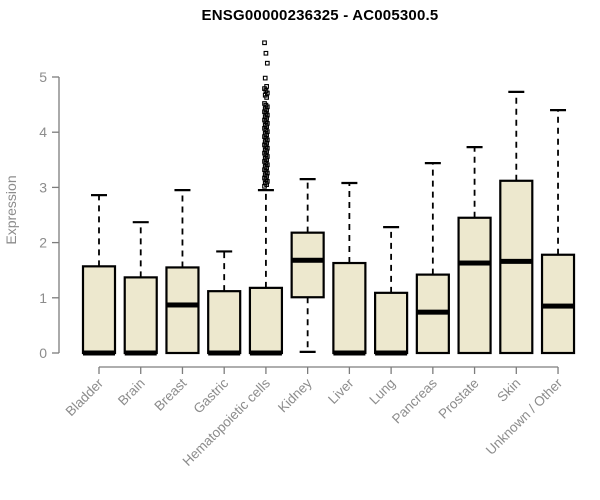 The image size is (600, 500). Describe the element at coordinates (43, 132) in the screenshot. I see `y-tick-label: 4` at that location.